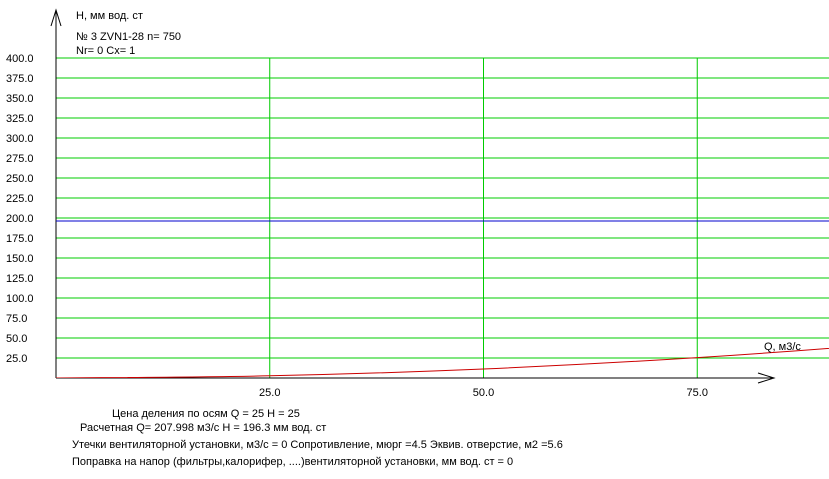  What do you see at coordinates (109, 16) in the screenshot?
I see `y-axis-label: Н, мм вод. ст` at bounding box center [109, 16].